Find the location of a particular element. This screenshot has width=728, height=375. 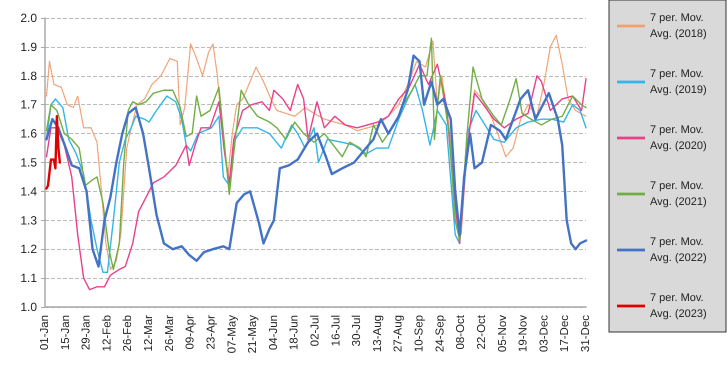

x-tick-label: 18-Jun is located at coordinates (294, 332).